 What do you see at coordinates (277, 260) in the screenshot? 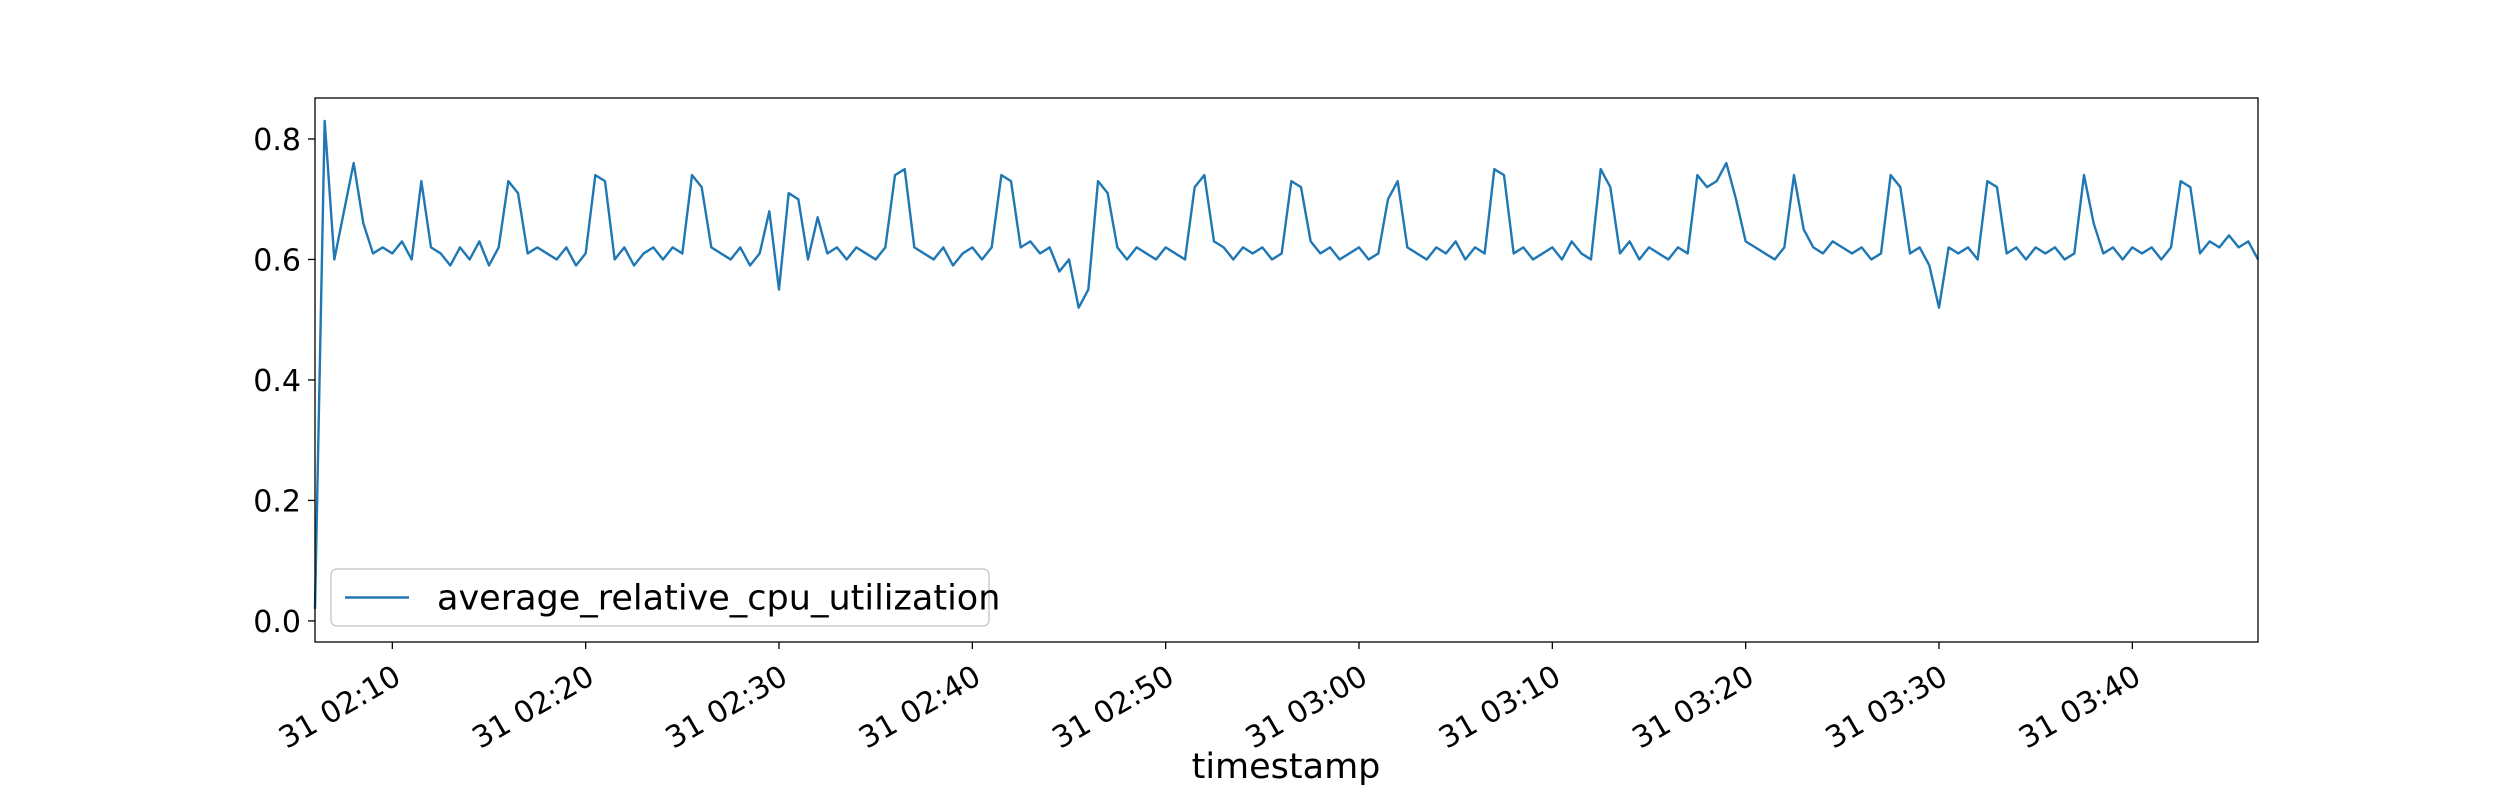
I see `y-tick-label: 0.6` at bounding box center [277, 260].